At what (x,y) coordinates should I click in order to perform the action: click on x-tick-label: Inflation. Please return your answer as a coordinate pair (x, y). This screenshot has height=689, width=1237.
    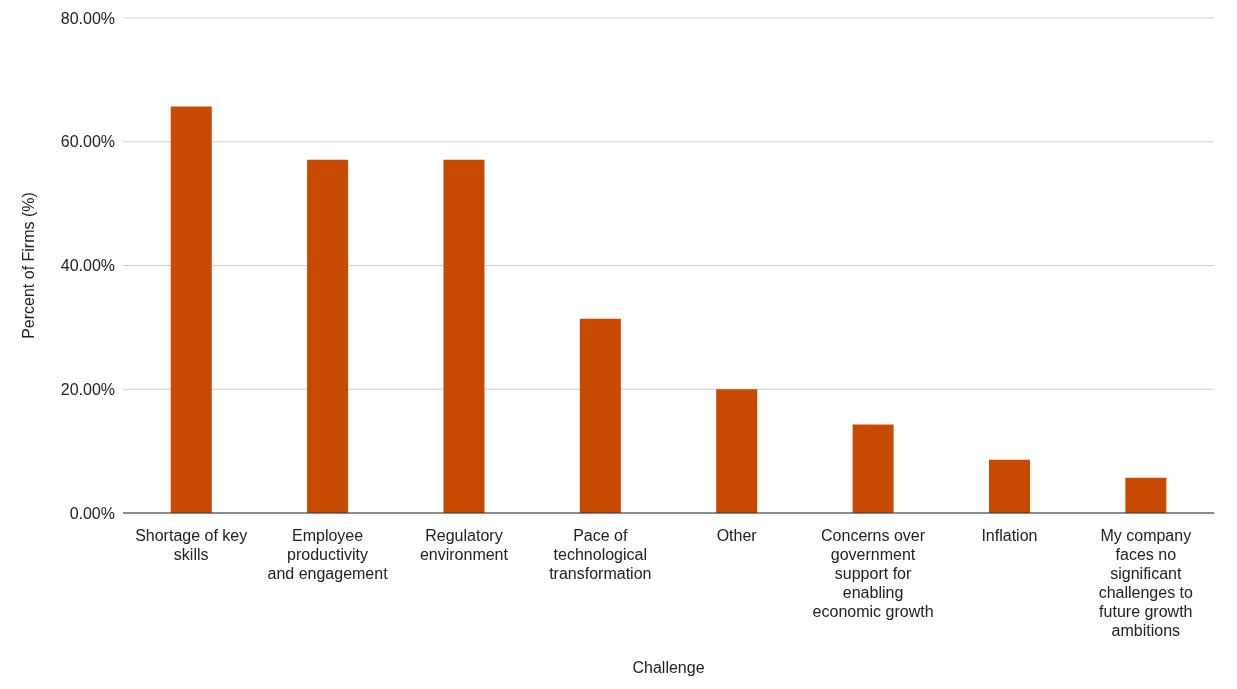
    Looking at the image, I should click on (1009, 535).